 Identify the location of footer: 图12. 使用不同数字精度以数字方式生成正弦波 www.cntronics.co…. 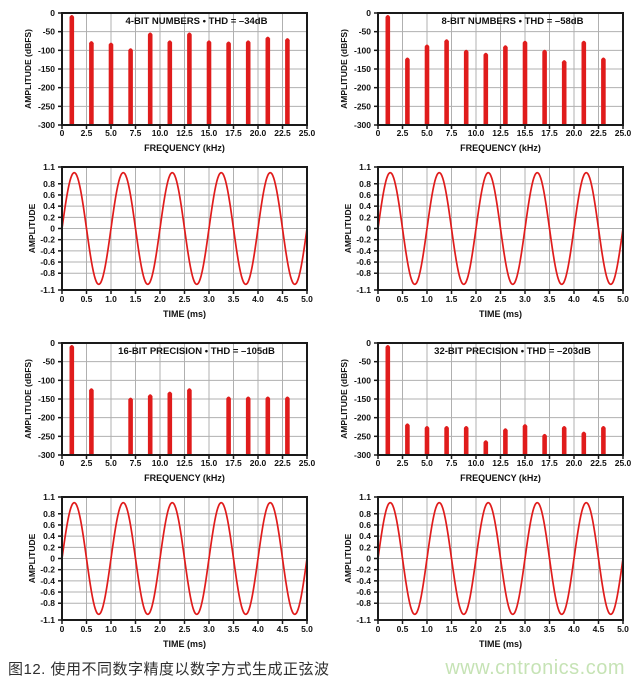
(315, 668).